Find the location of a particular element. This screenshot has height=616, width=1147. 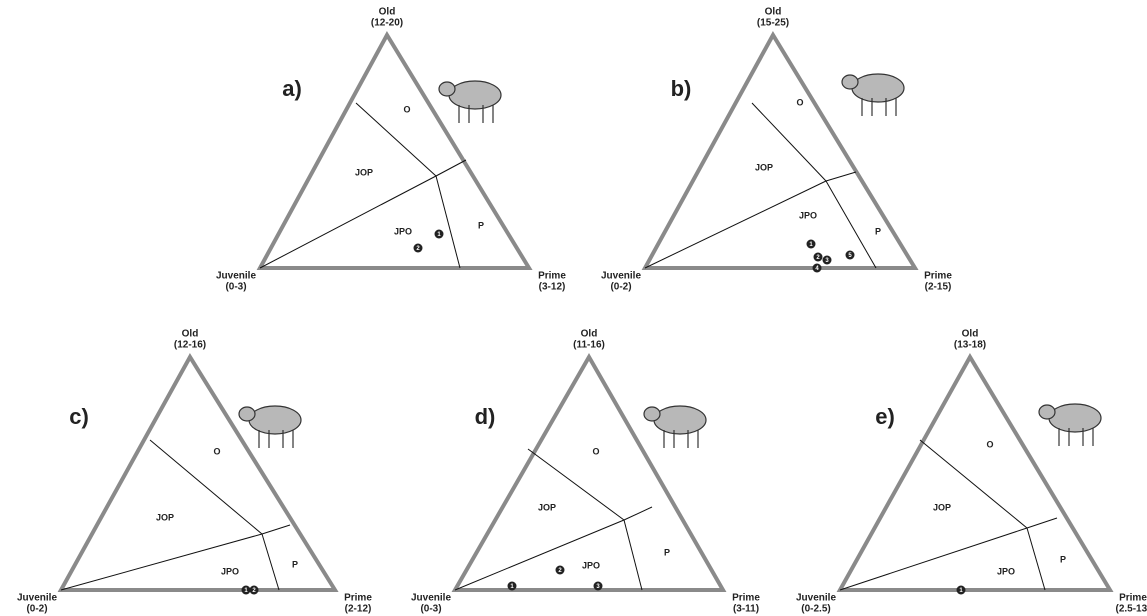

panel-label: c) is located at coordinates (79, 416).